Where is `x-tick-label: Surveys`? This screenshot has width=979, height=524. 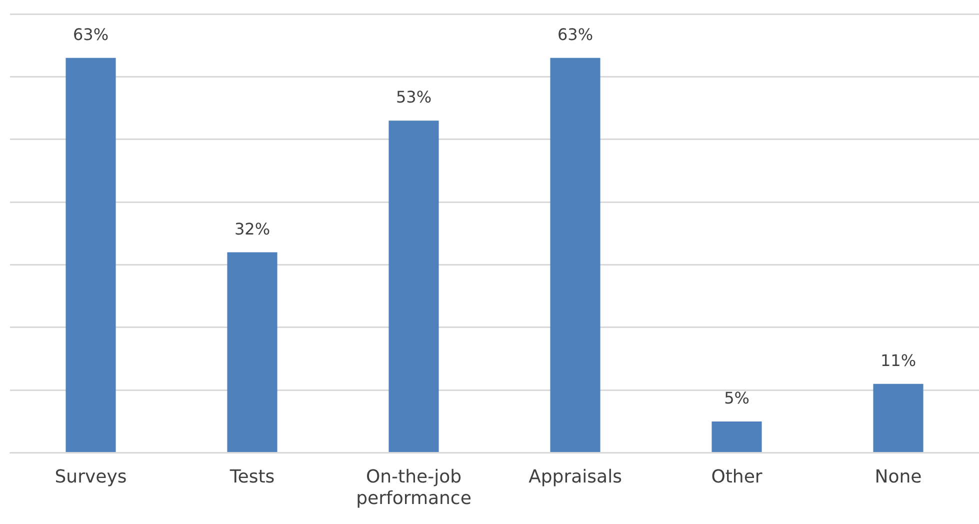 x-tick-label: Surveys is located at coordinates (90, 477).